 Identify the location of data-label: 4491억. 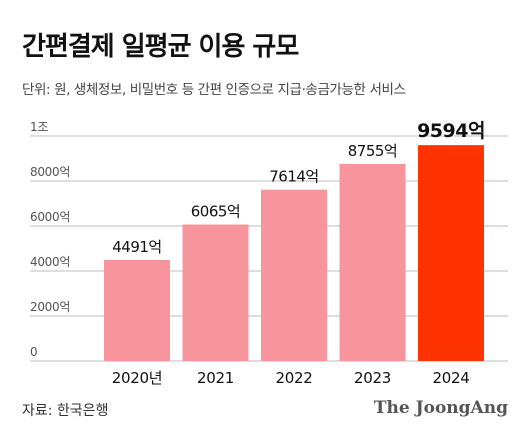
(136, 247).